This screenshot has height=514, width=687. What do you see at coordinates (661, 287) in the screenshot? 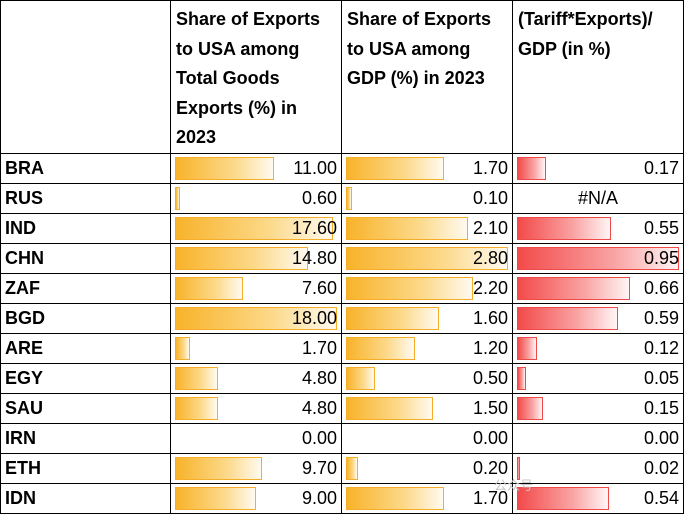
I see `cell-value: 0.66` at bounding box center [661, 287].